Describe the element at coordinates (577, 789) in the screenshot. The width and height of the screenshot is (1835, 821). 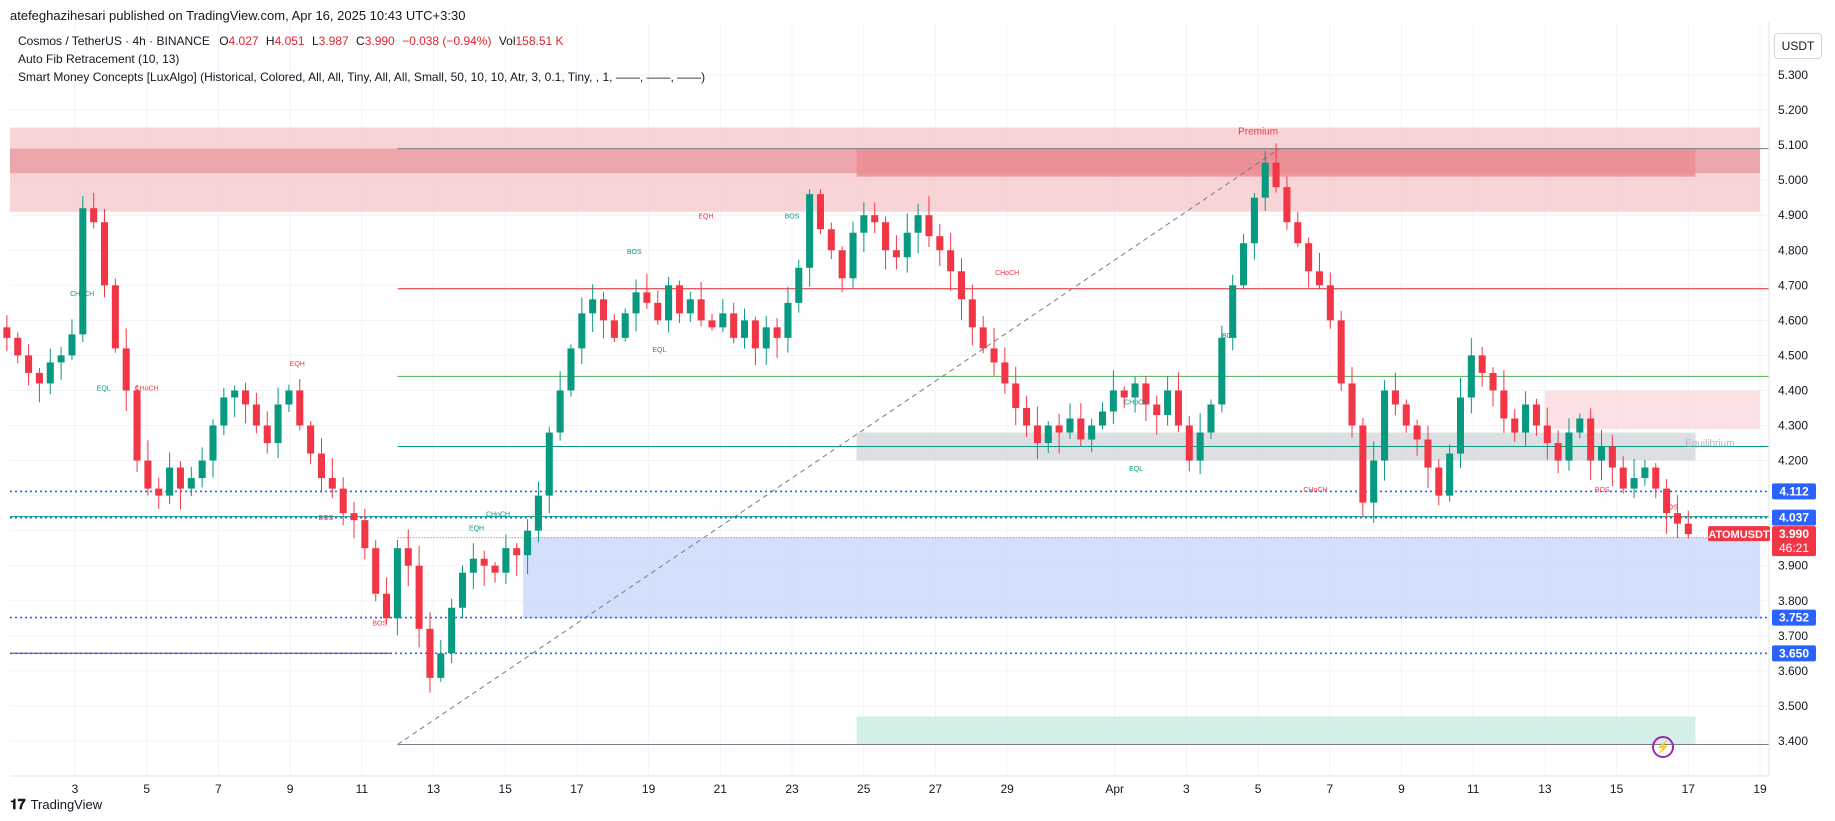
I see `x-tick-label: 17` at that location.